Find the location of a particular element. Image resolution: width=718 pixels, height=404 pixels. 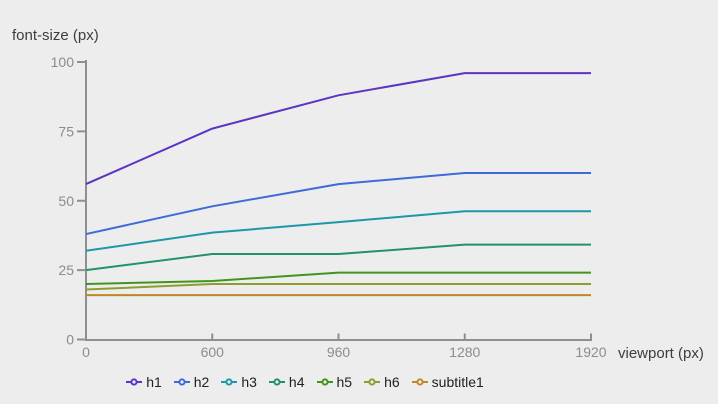

legend-label: h5 is located at coordinates (344, 382).